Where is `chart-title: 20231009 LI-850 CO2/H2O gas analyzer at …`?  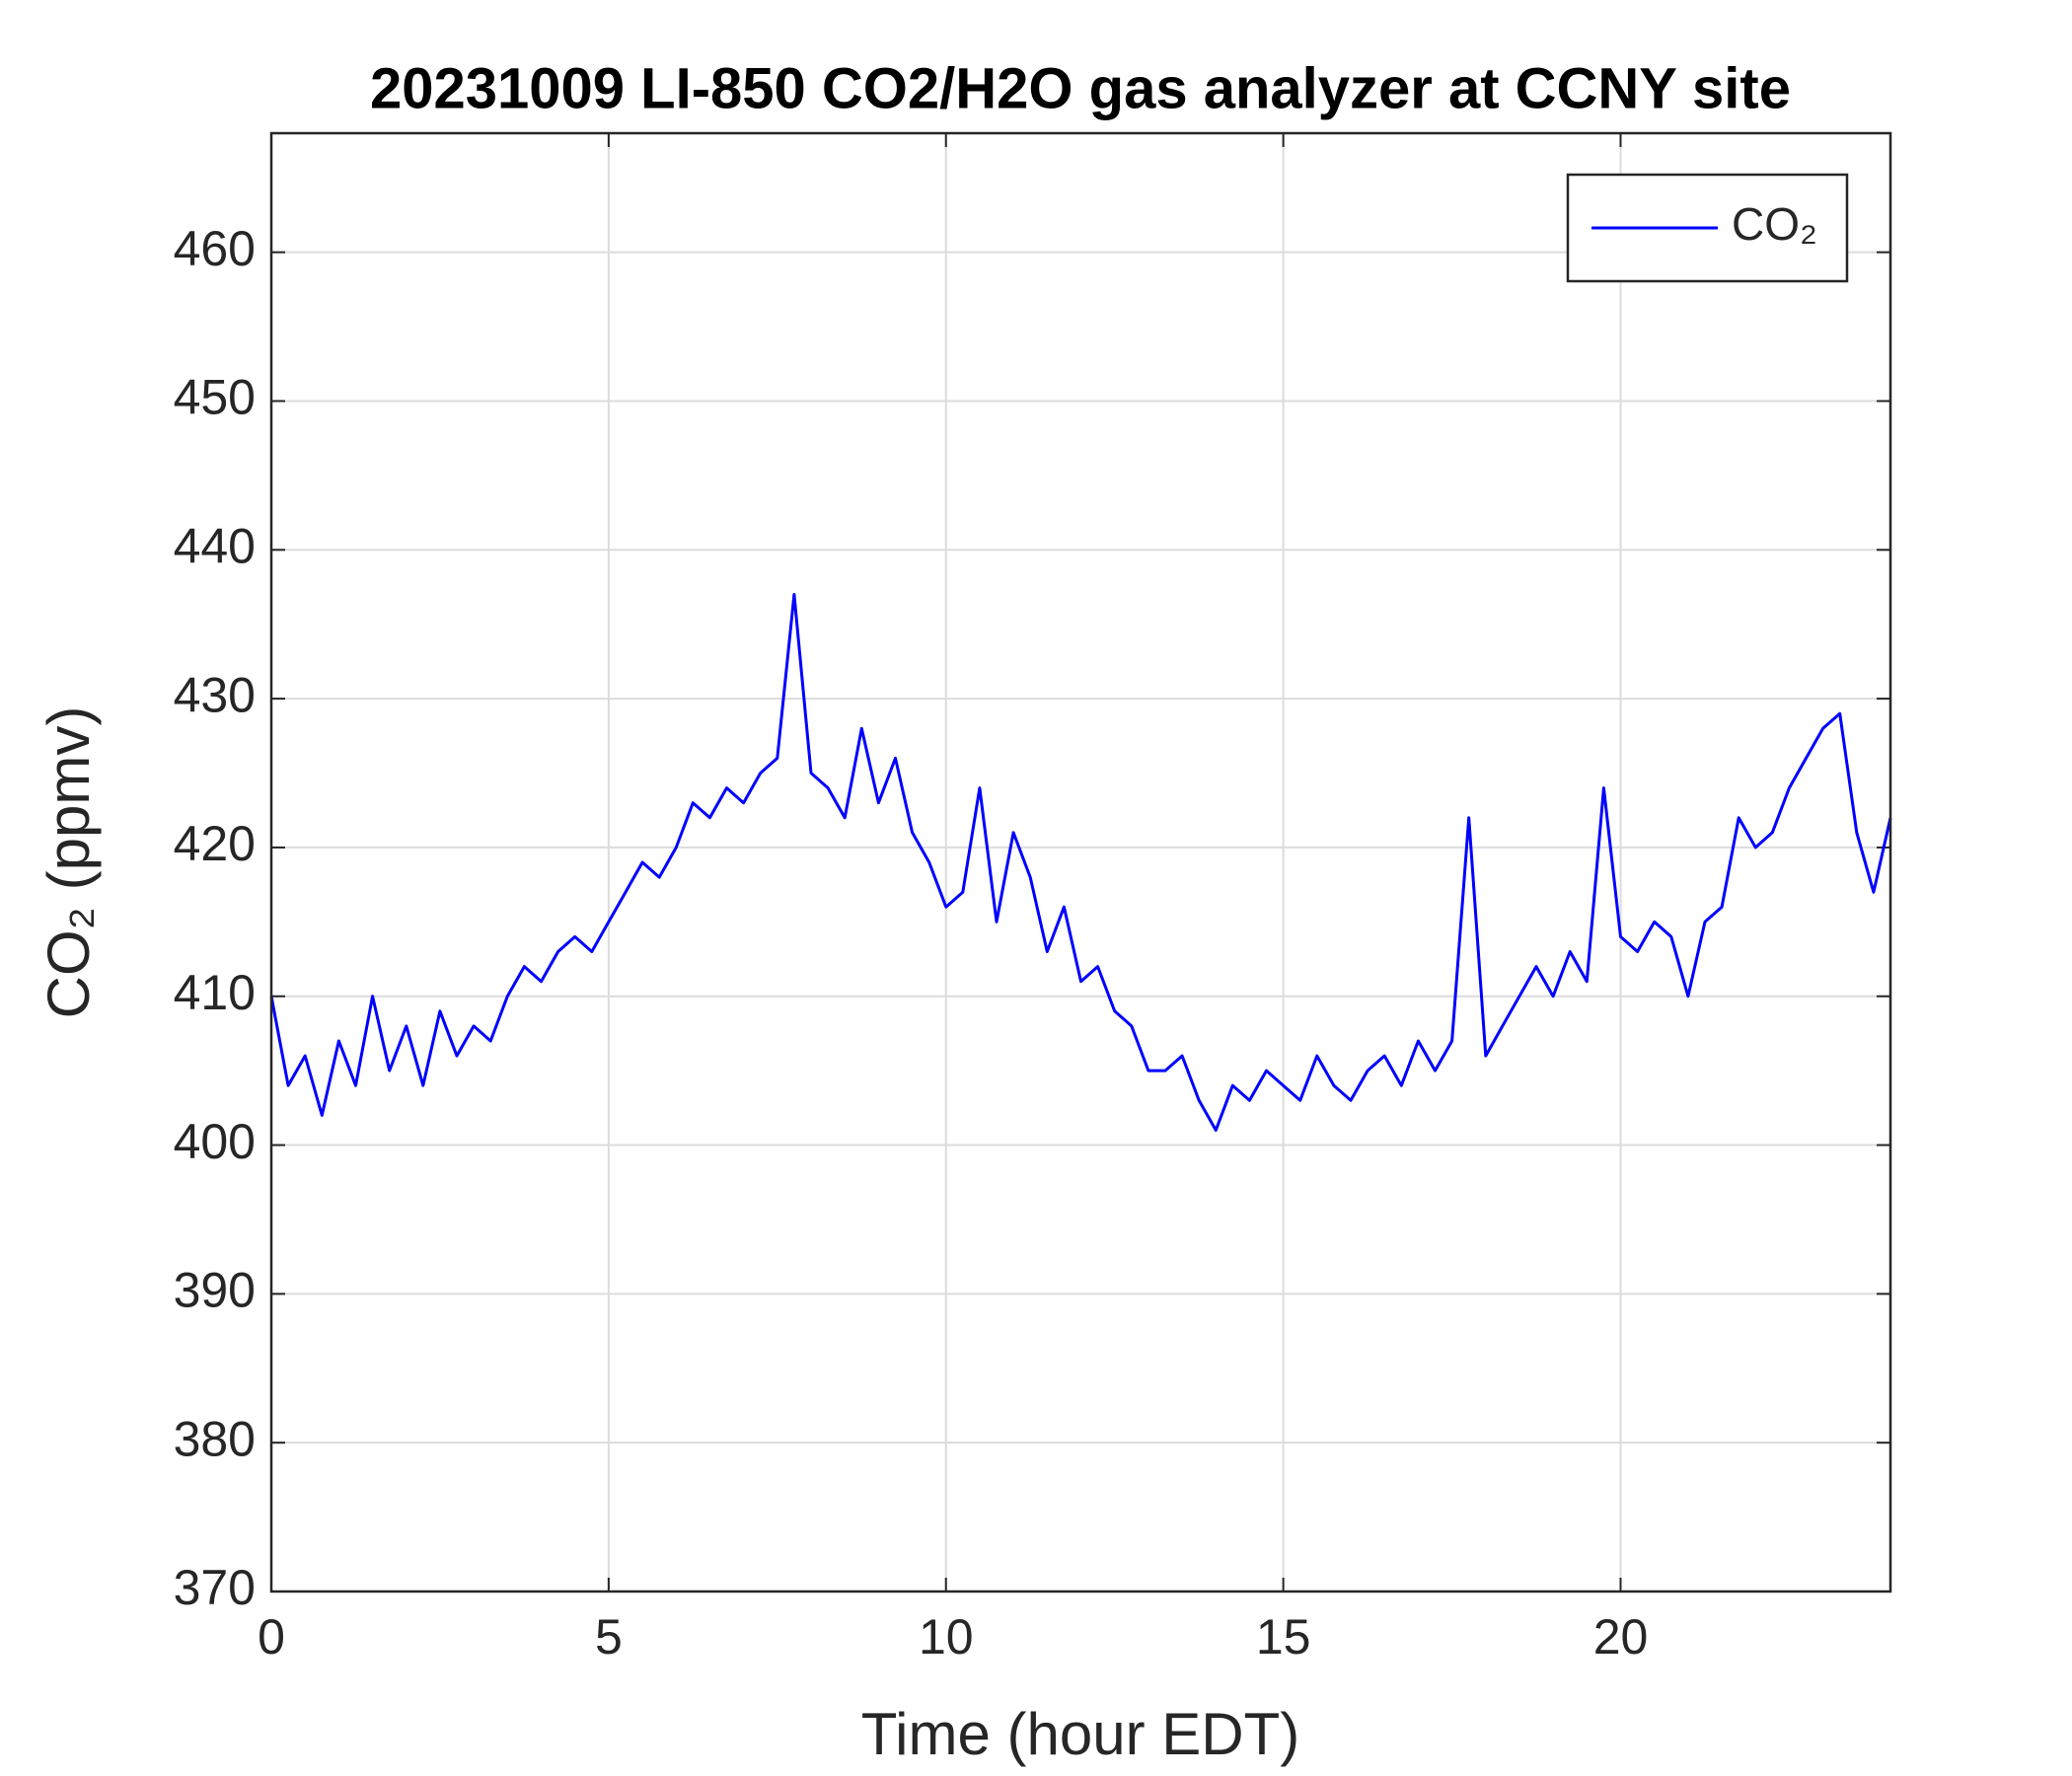 chart-title: 20231009 LI-850 CO2/H2O gas analyzer at … is located at coordinates (1081, 88).